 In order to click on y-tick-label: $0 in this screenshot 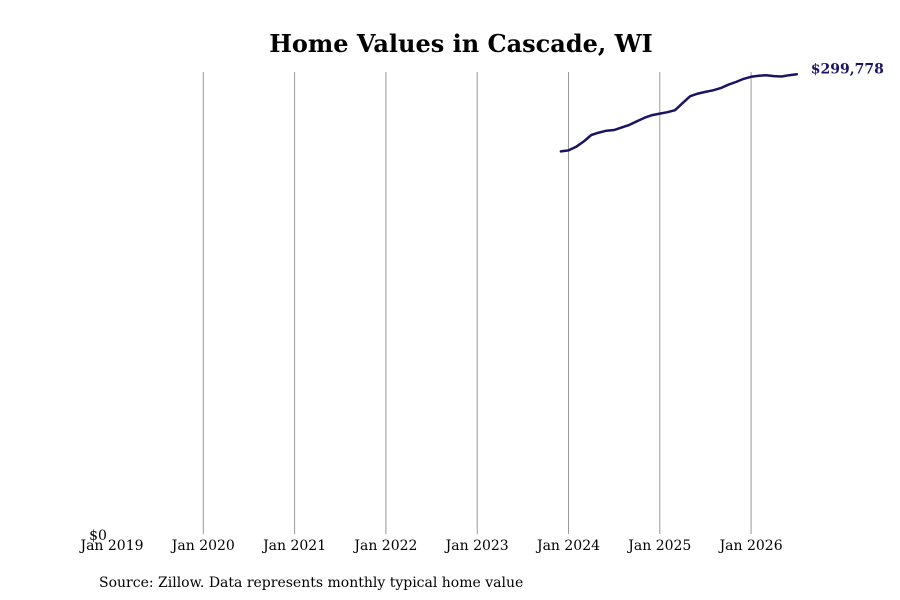, I will do `click(98, 536)`.